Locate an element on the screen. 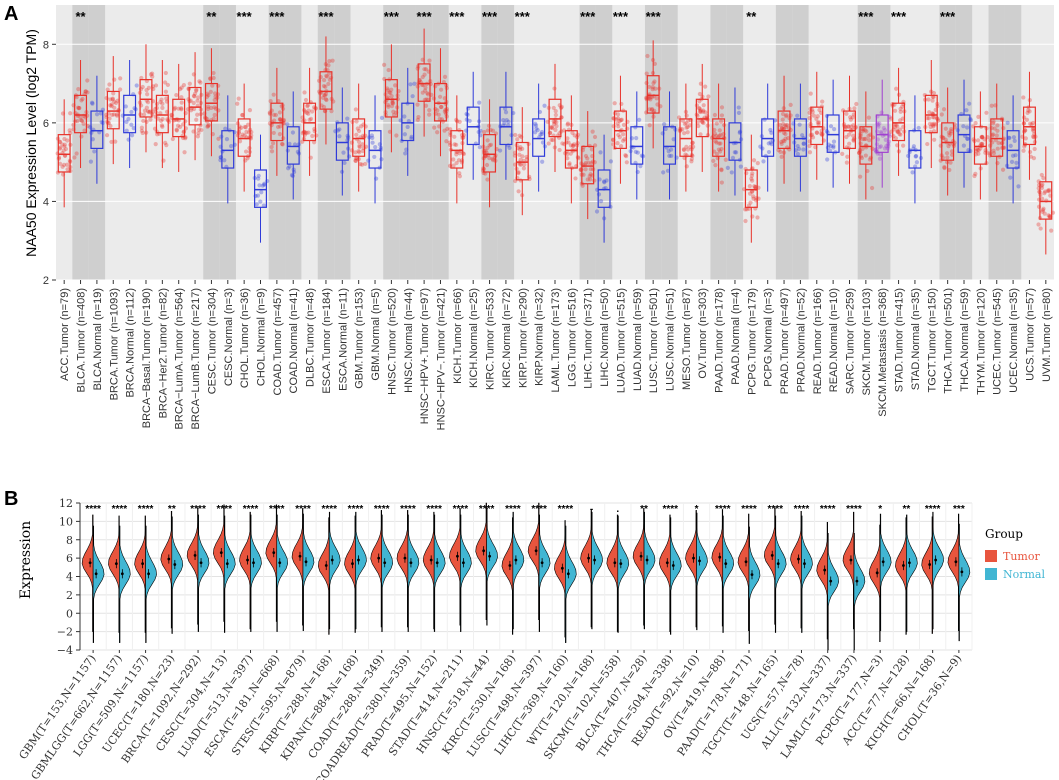 Image resolution: width=1059 pixels, height=780 pixels. significance-label: . is located at coordinates (617, 509).